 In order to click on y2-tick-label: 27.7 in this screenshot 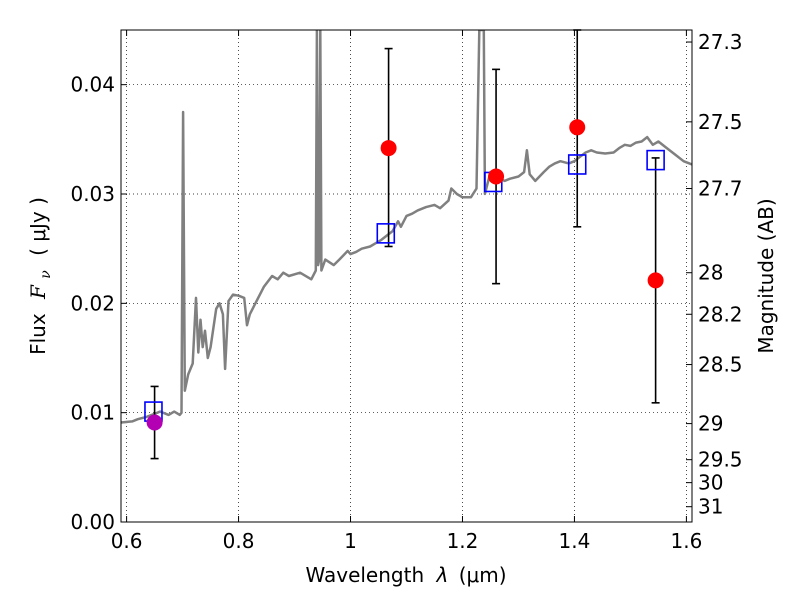, I will do `click(720, 189)`.